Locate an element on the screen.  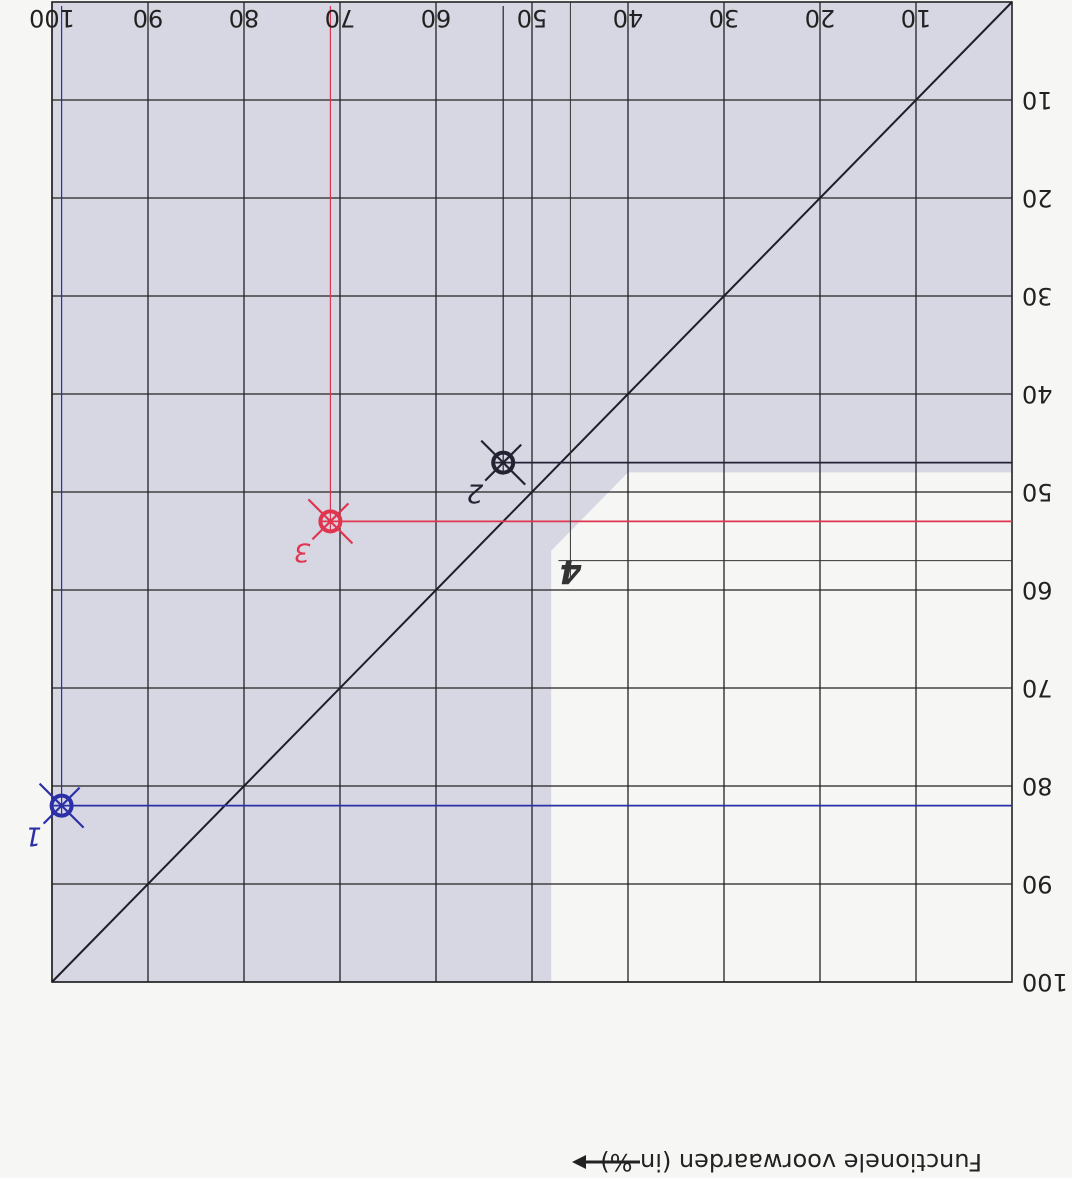
x-tick-label-20: 20 is located at coordinates (820, 18).